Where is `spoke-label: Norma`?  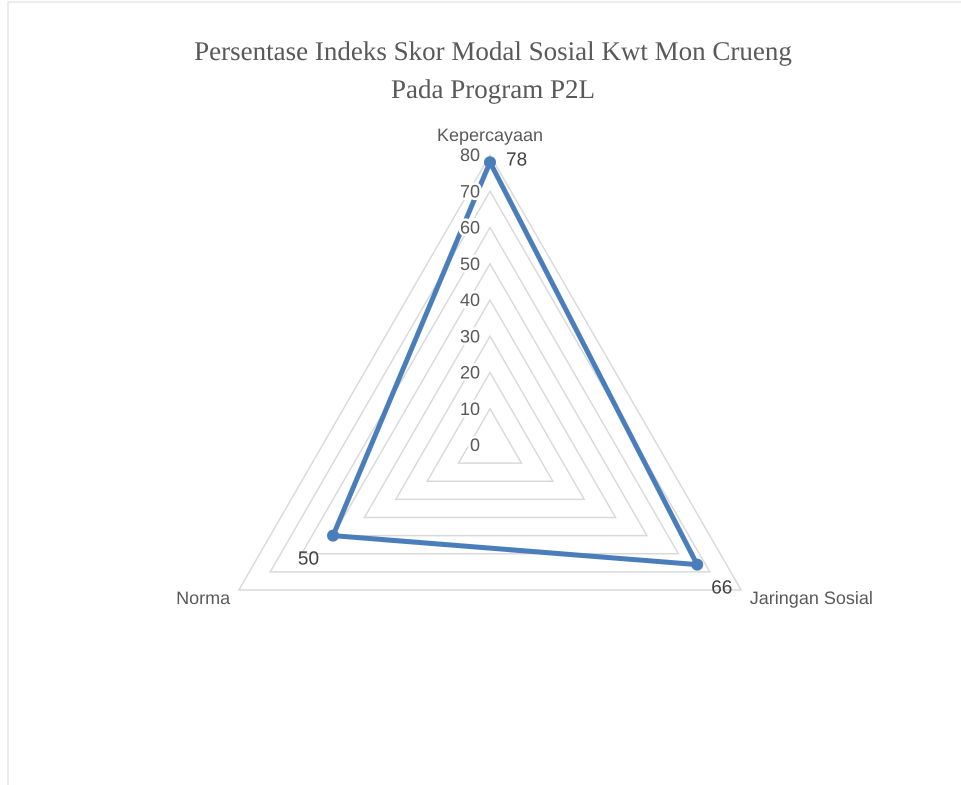 spoke-label: Norma is located at coordinates (204, 598).